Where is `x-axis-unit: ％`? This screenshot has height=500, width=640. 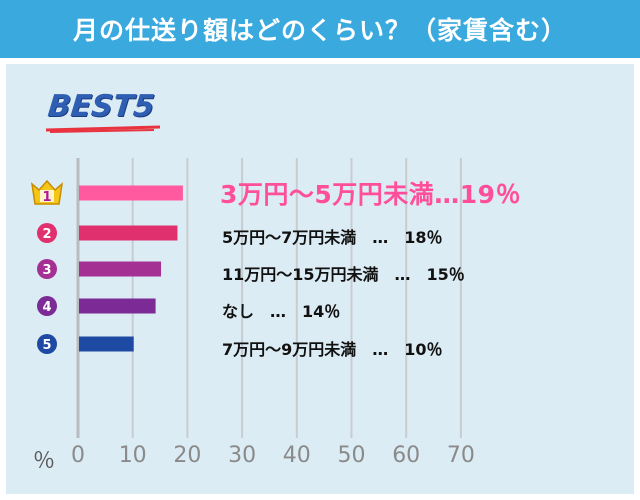 x-axis-unit: ％ is located at coordinates (44, 461).